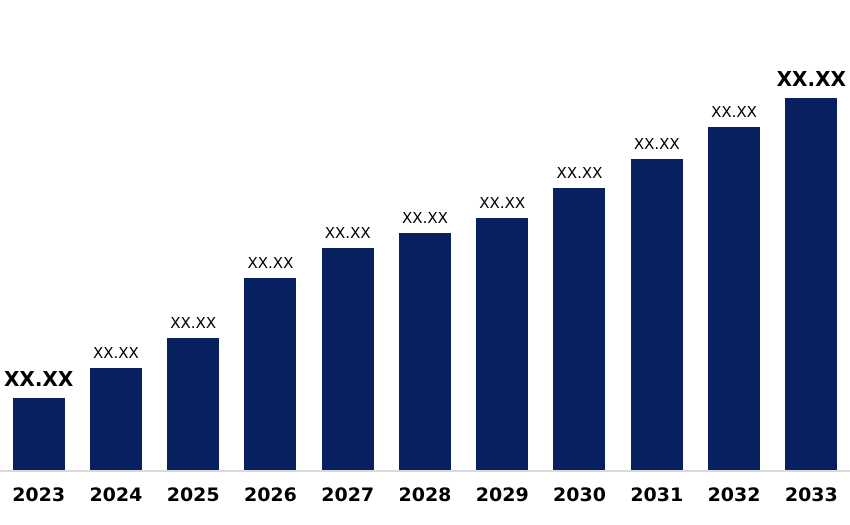 The height and width of the screenshot is (525, 850). I want to click on x-axis-tick-label: 2029, so click(502, 495).